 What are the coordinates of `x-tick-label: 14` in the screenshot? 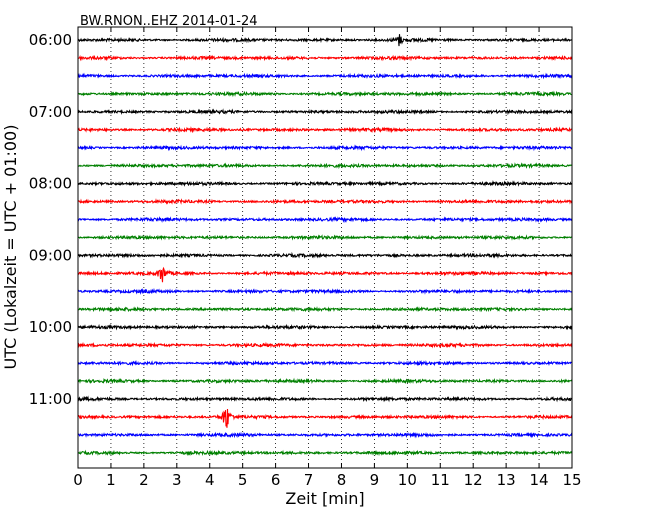 It's located at (539, 480).